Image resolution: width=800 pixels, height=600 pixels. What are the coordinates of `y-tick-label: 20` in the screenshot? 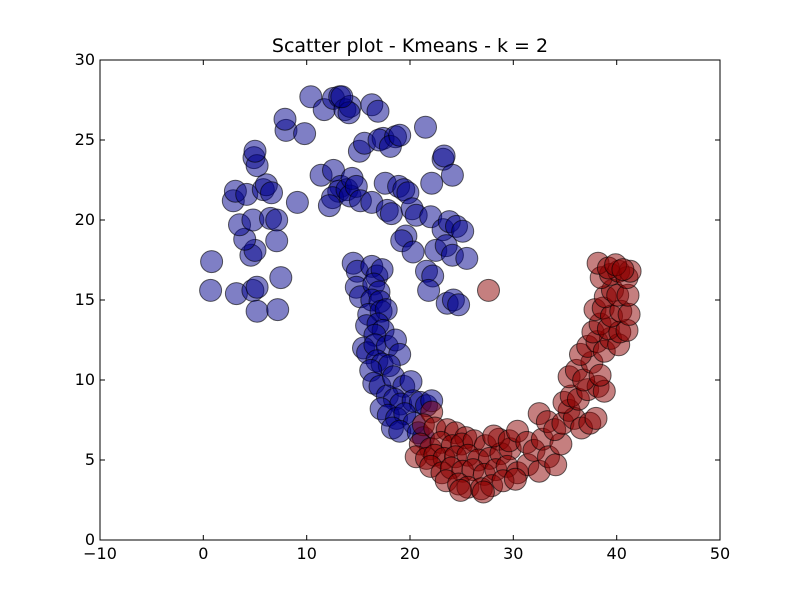 It's located at (85, 219).